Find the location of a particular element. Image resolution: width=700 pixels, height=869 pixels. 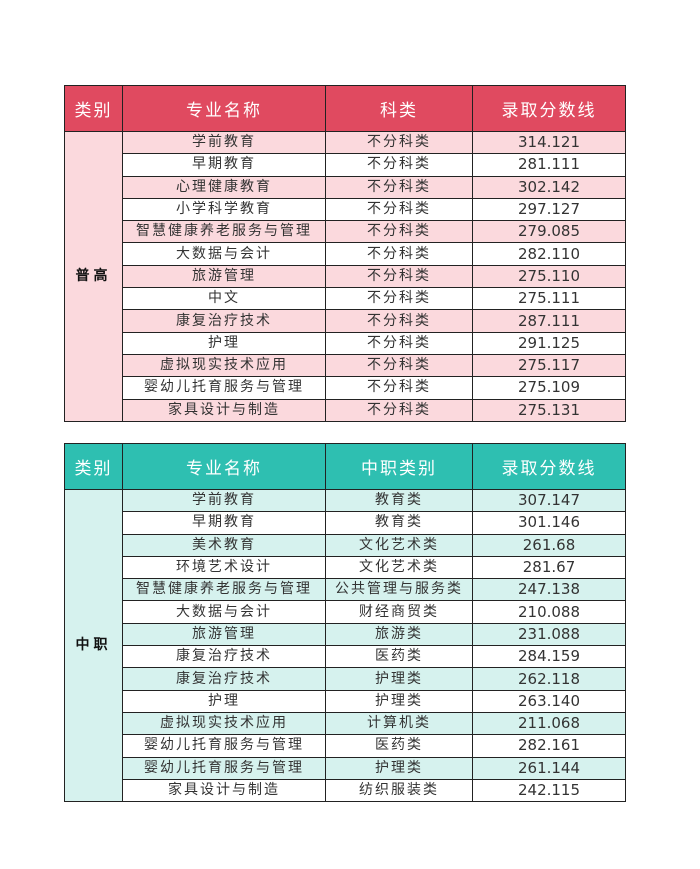

score-cell: 279.085 is located at coordinates (549, 232).